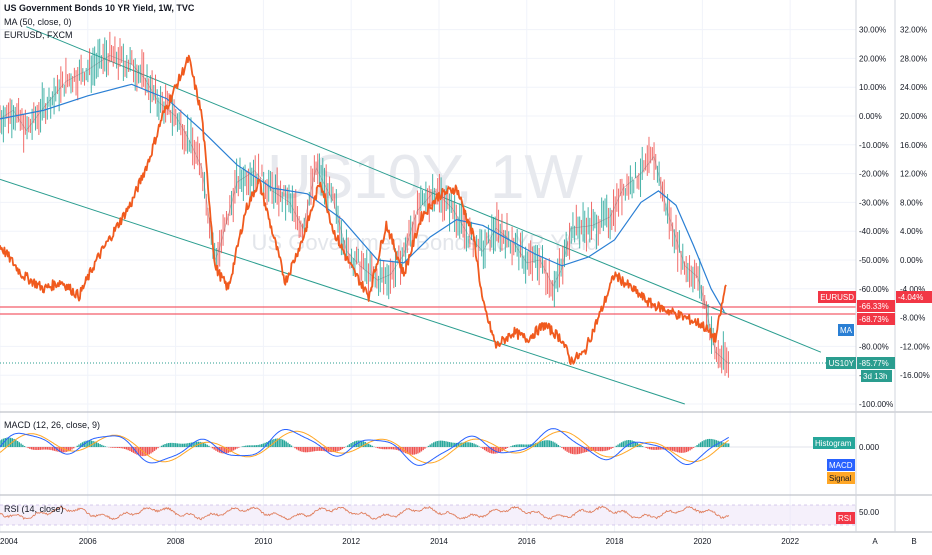 This screenshot has height=555, width=932. I want to click on eurusd-name-tag: EURUSD, so click(837, 297).